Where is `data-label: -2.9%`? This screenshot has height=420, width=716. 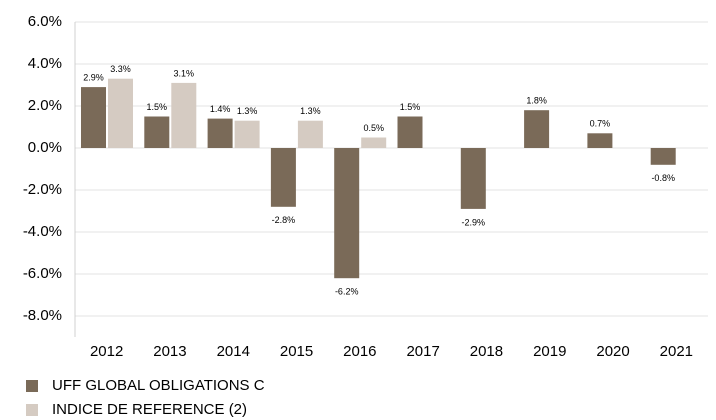
data-label: -2.9% is located at coordinates (474, 222).